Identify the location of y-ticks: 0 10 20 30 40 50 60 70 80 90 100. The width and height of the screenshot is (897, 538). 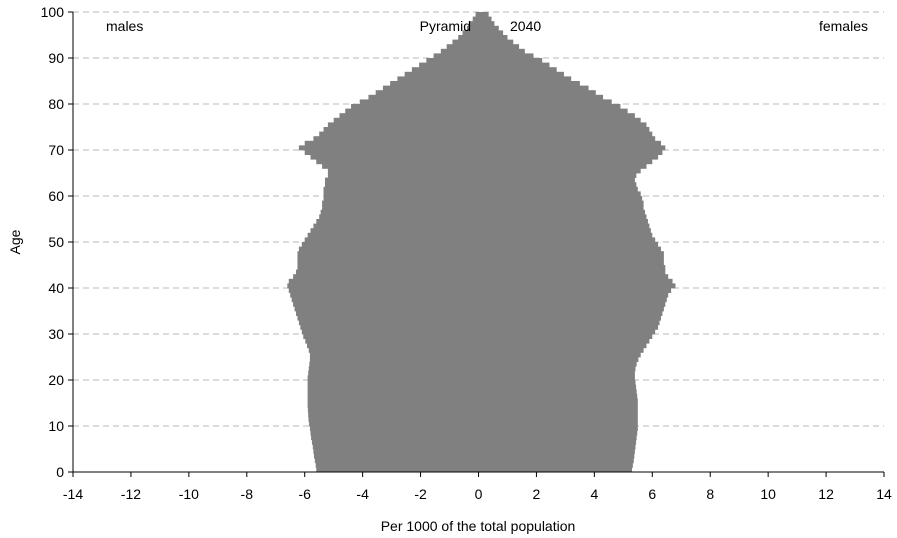
(57, 242).